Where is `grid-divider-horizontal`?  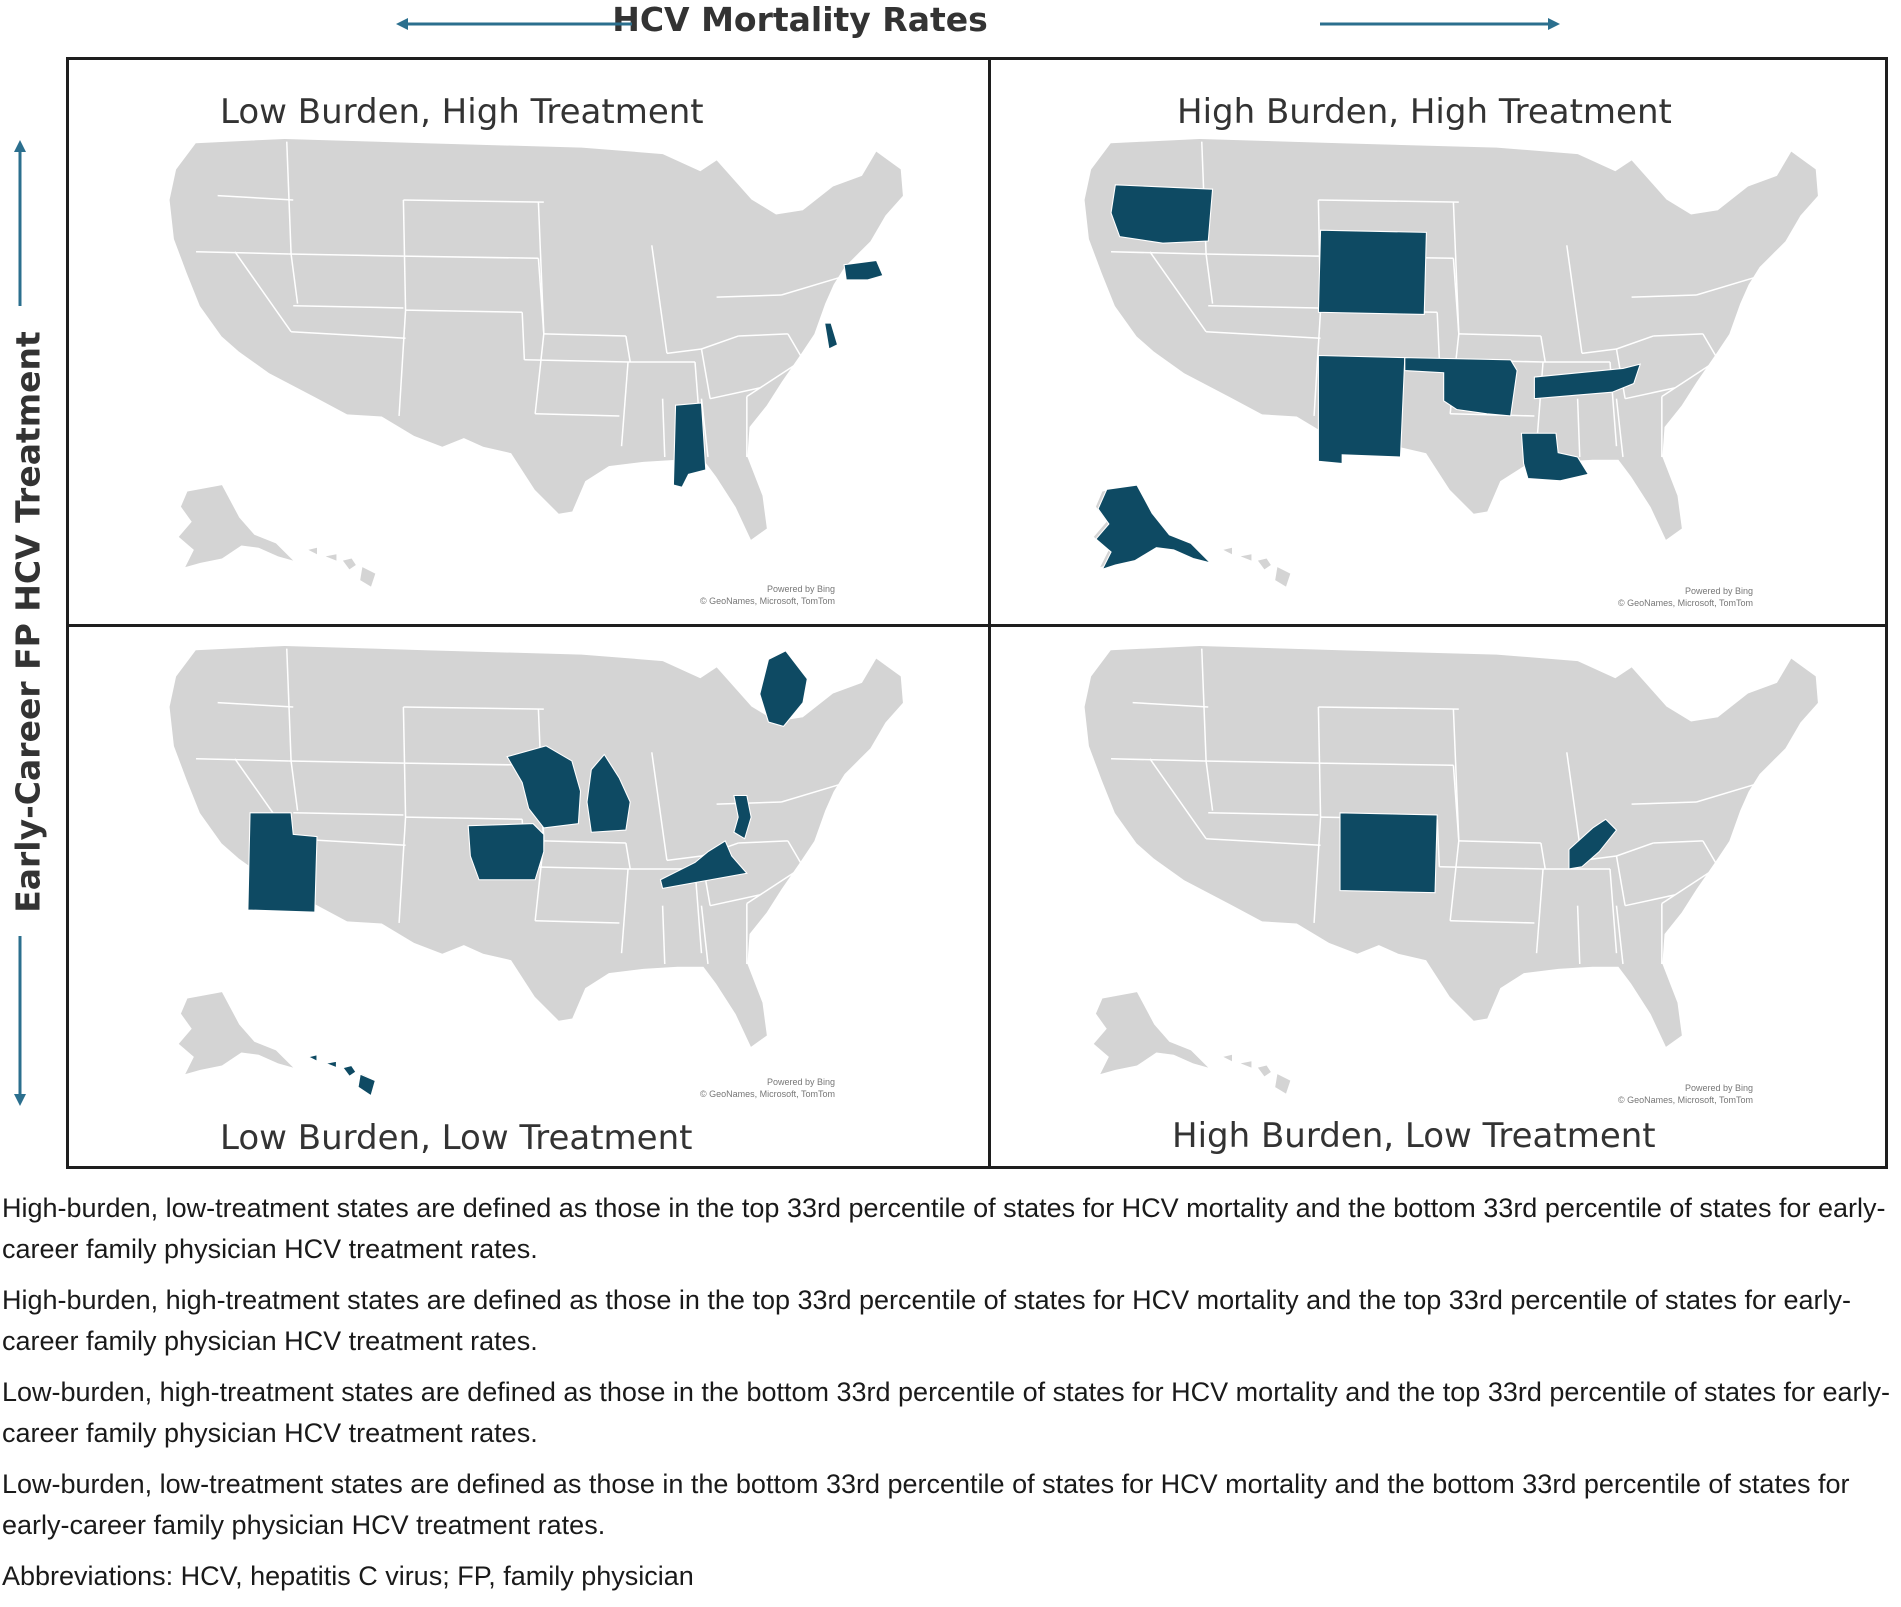
grid-divider-horizontal is located at coordinates (977, 625).